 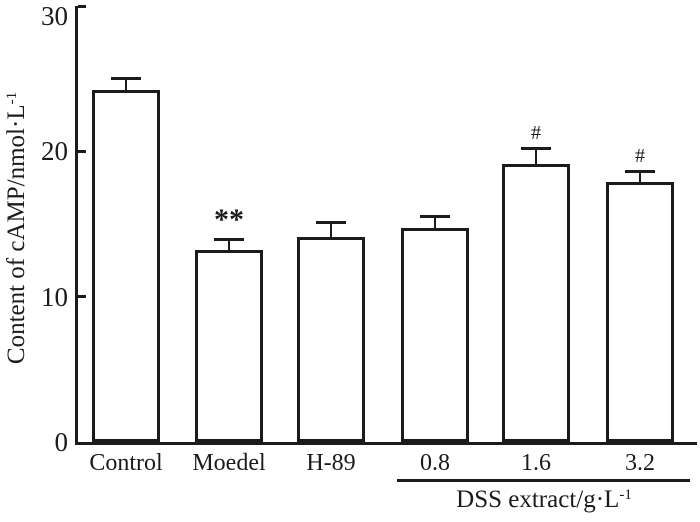 What do you see at coordinates (229, 346) in the screenshot?
I see `bar-moedel` at bounding box center [229, 346].